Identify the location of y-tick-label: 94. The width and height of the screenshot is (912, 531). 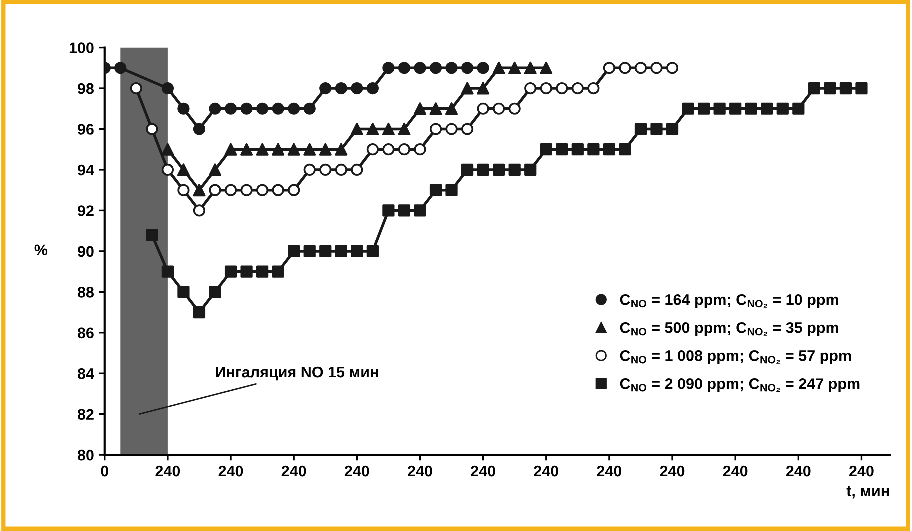
(86, 170).